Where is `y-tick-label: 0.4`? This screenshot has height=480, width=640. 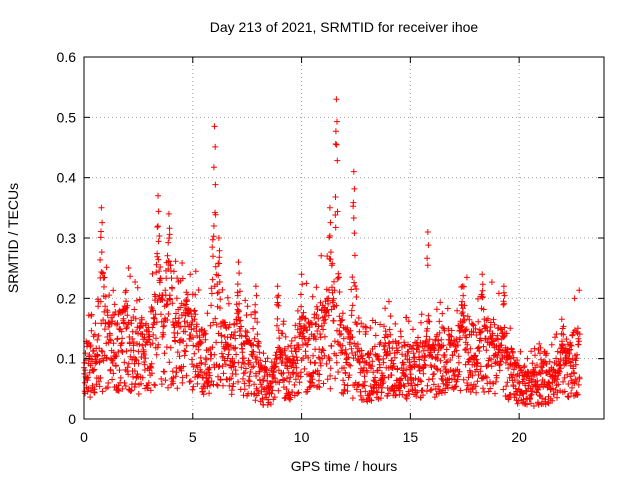
y-tick-label: 0.4 is located at coordinates (67, 178).